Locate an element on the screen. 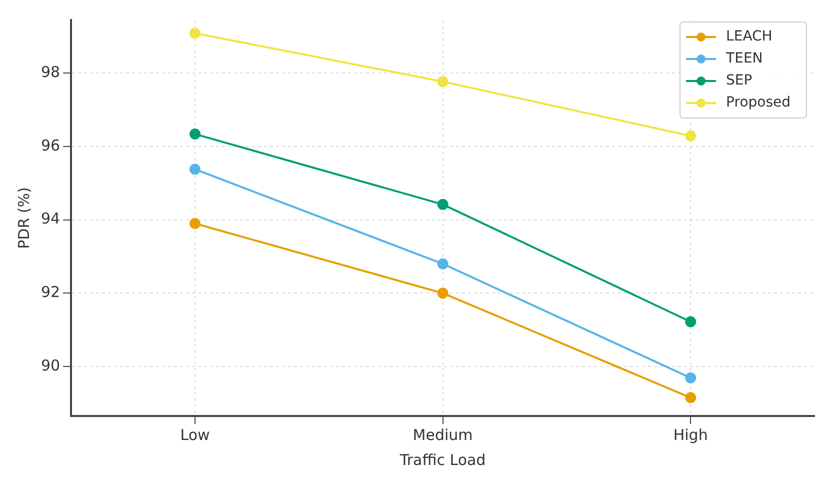  y-tick-label: 92 is located at coordinates (50, 292).